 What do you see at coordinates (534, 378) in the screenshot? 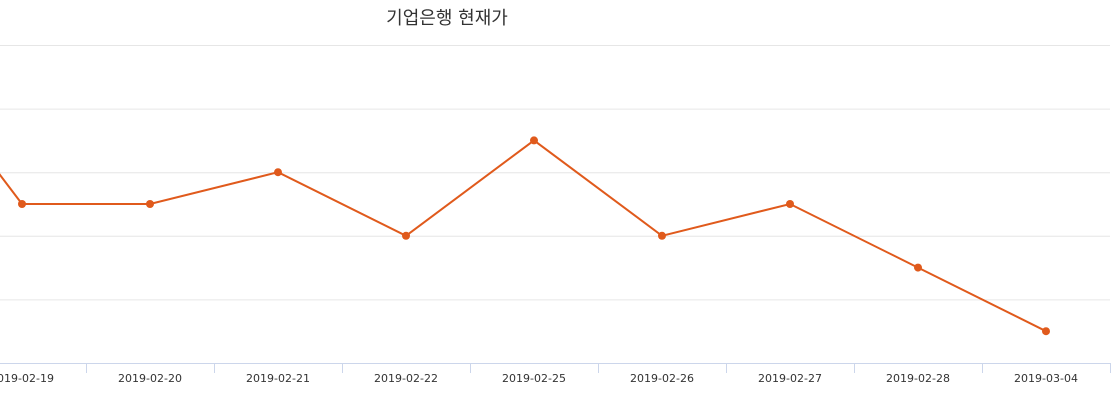
I see `x-tick-label: 2019-02-25` at bounding box center [534, 378].